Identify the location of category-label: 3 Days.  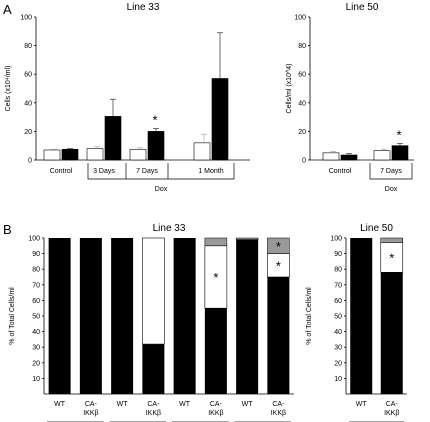
(104, 171).